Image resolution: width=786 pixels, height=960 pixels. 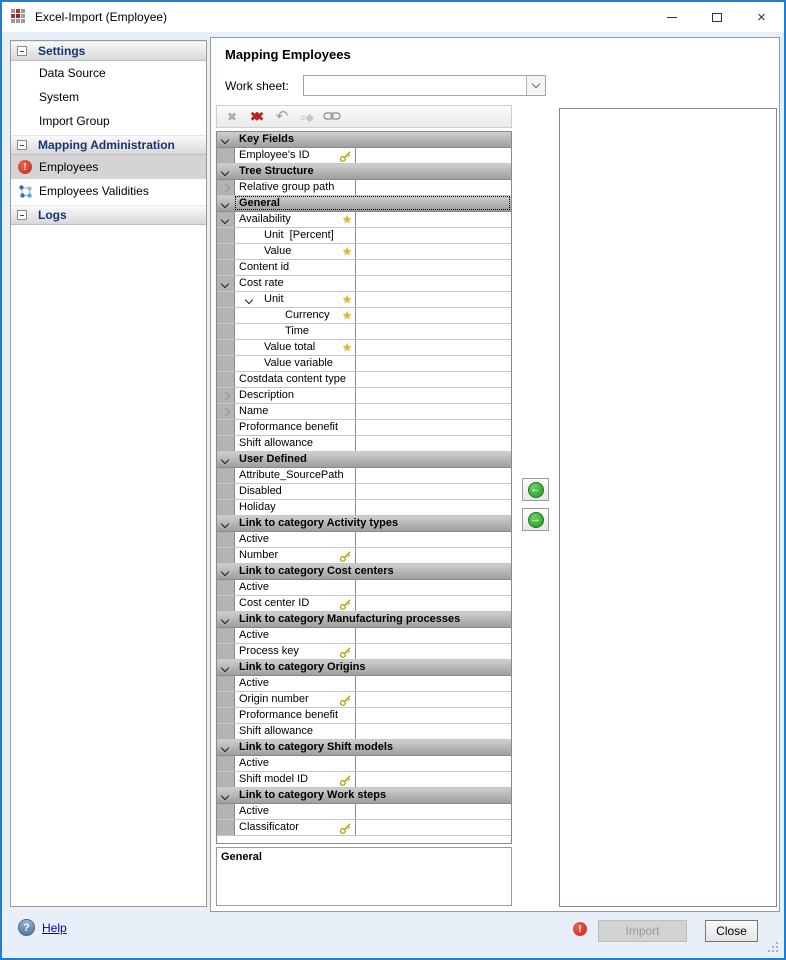 I want to click on field-label-cell: Value variable, so click(x=295, y=363).